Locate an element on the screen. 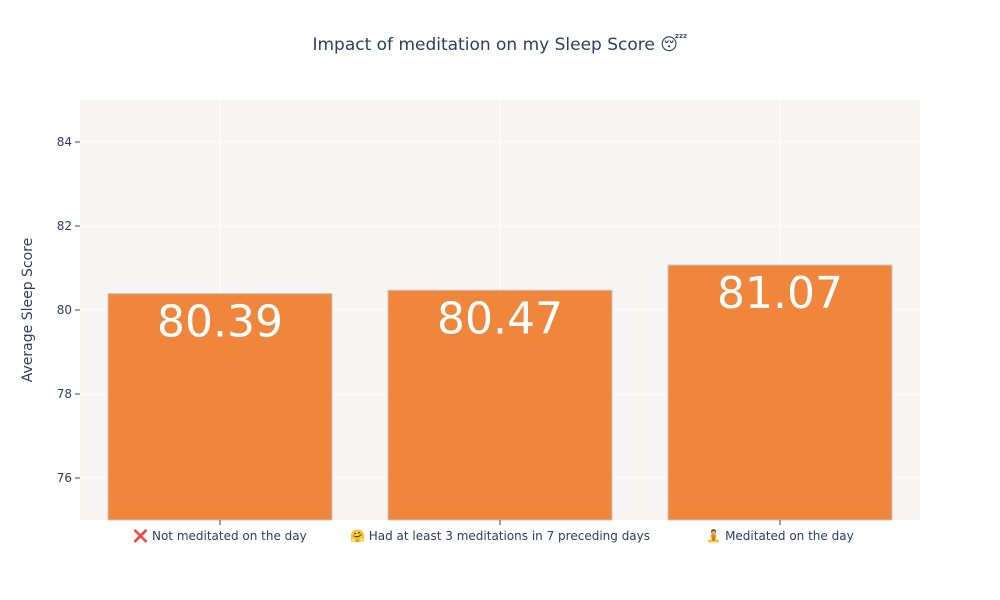  y-tick-label: 84 is located at coordinates (64, 142).